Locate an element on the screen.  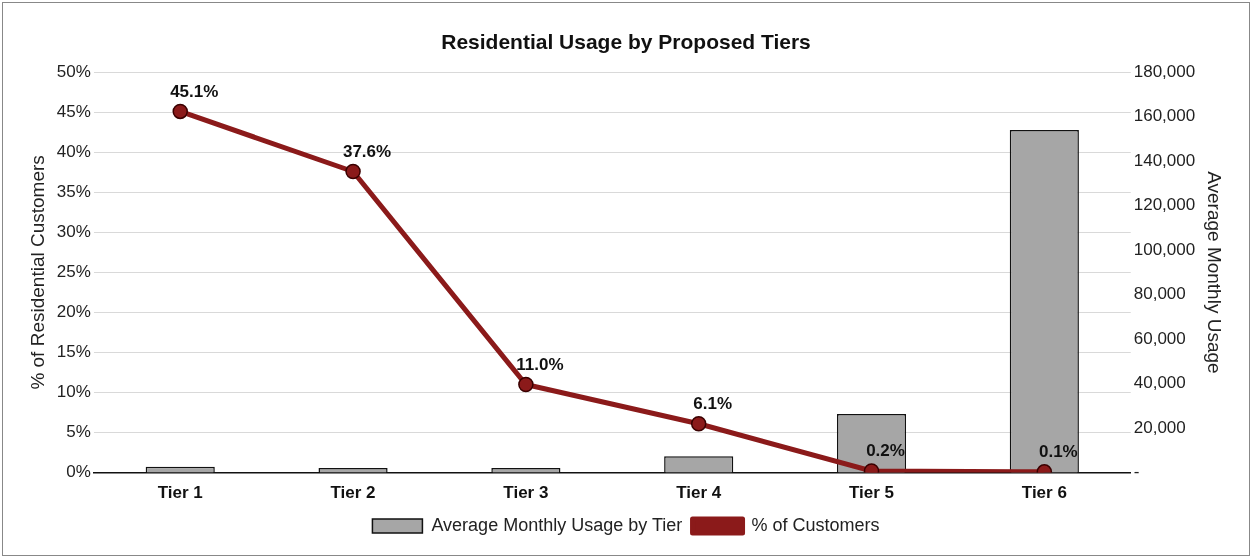
x-tick-label: Tier 3 is located at coordinates (526, 493).